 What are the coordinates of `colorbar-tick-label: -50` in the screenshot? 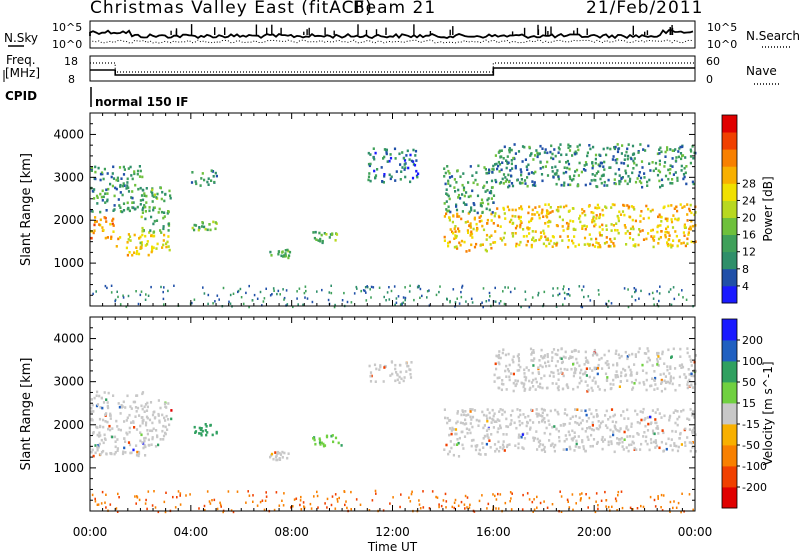 It's located at (751, 445).